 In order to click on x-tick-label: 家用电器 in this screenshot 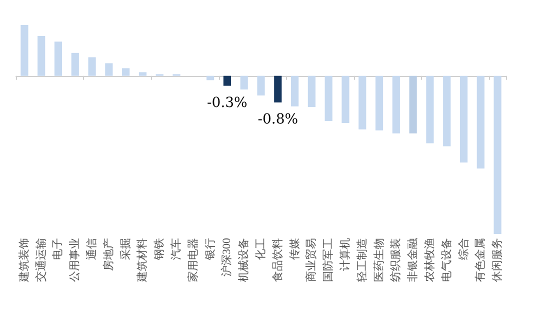, I will do `click(193, 260)`.